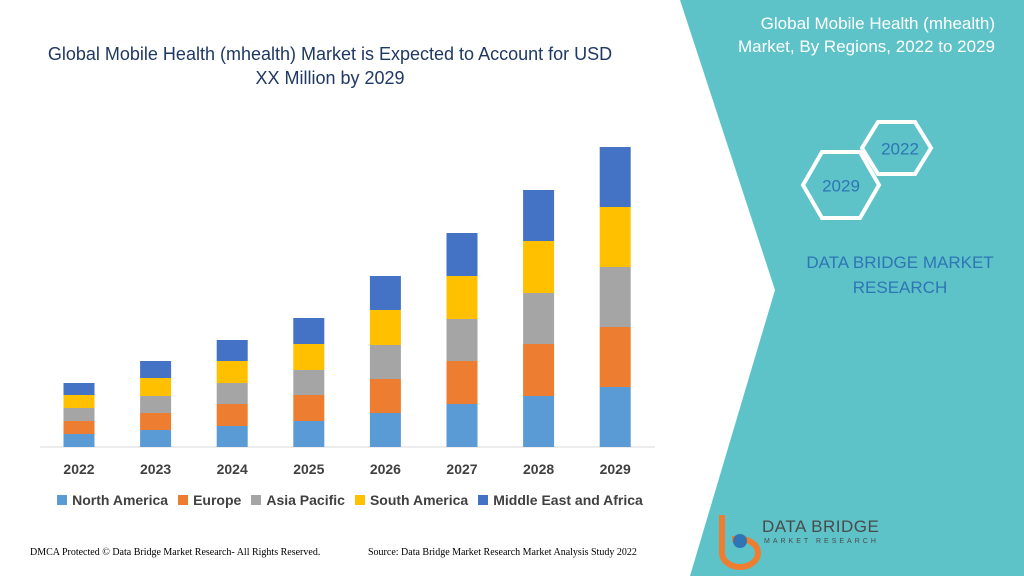  I want to click on x-tick-label: 2024, so click(232, 469).